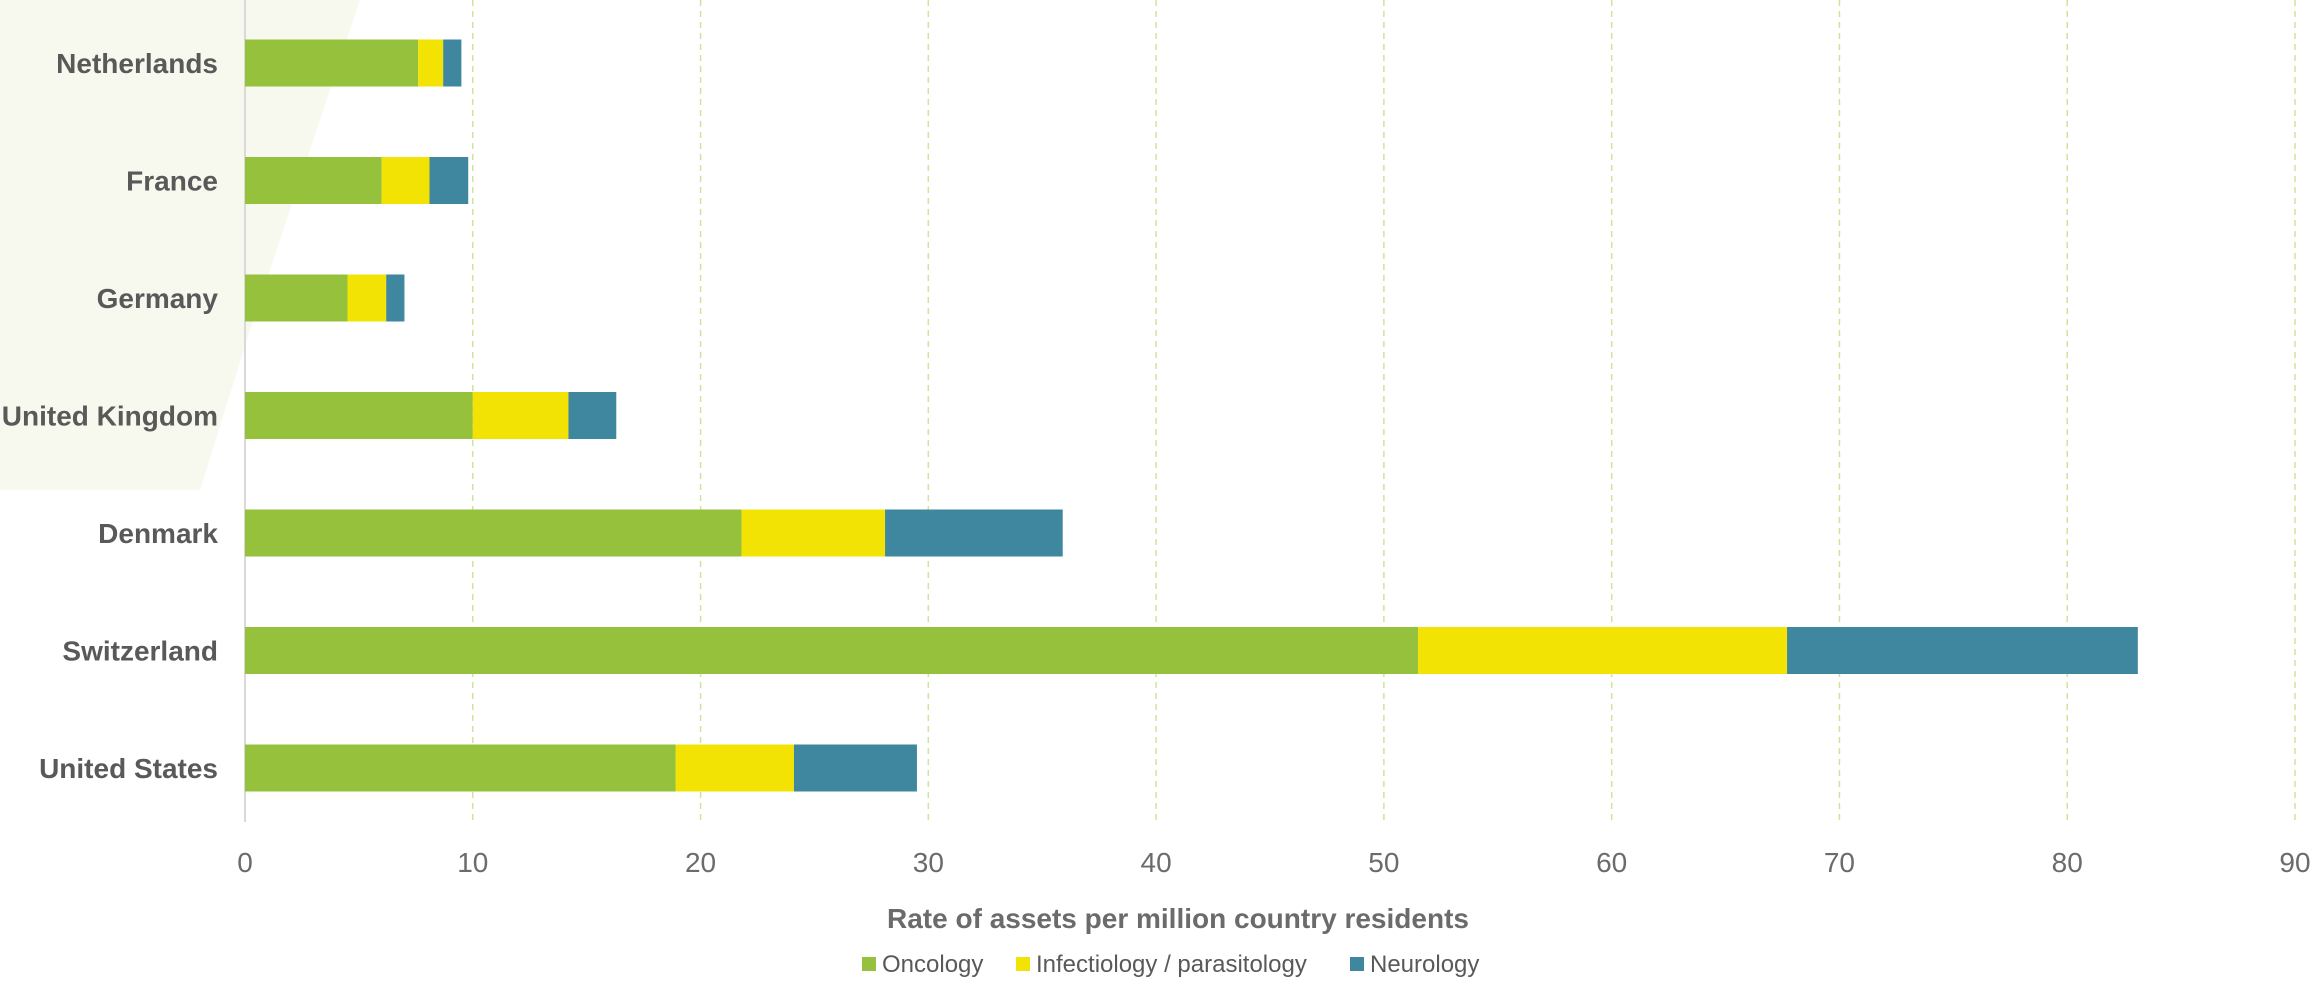  I want to click on legend-label: Infectiology / parasitology, so click(1171, 964).